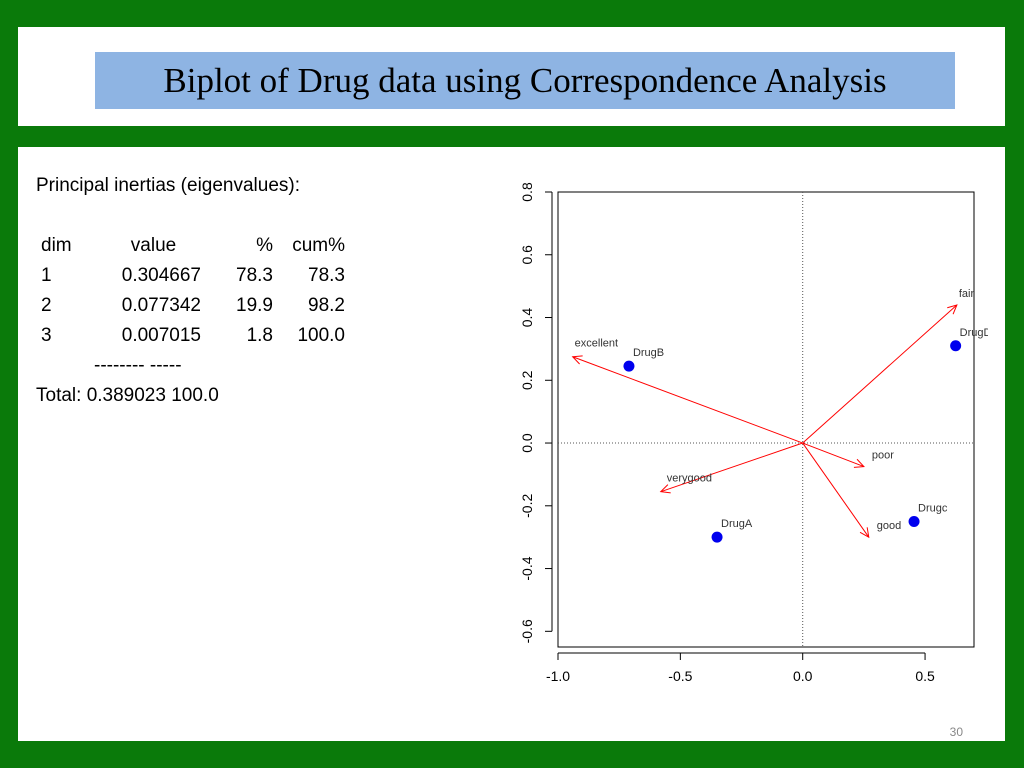 Image resolution: width=1024 pixels, height=768 pixels. What do you see at coordinates (190, 246) in the screenshot?
I see `inertia-header-row: dim value % cum%` at bounding box center [190, 246].